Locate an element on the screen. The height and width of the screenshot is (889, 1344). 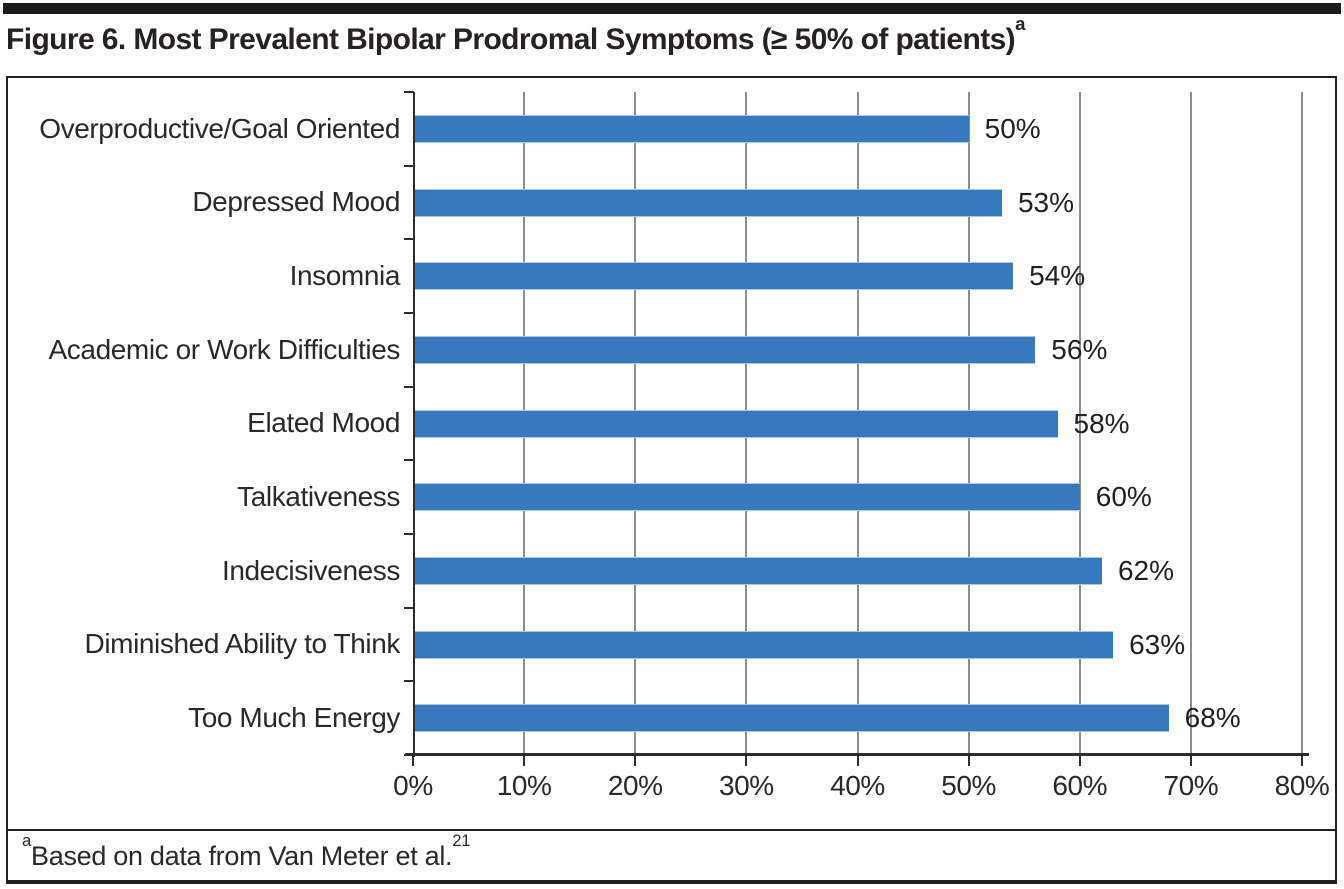
bar-talkativeness is located at coordinates (747, 497).